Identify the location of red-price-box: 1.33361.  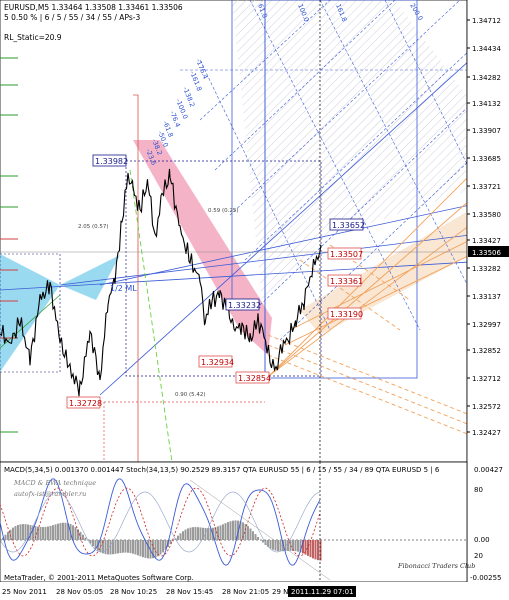
(345, 280).